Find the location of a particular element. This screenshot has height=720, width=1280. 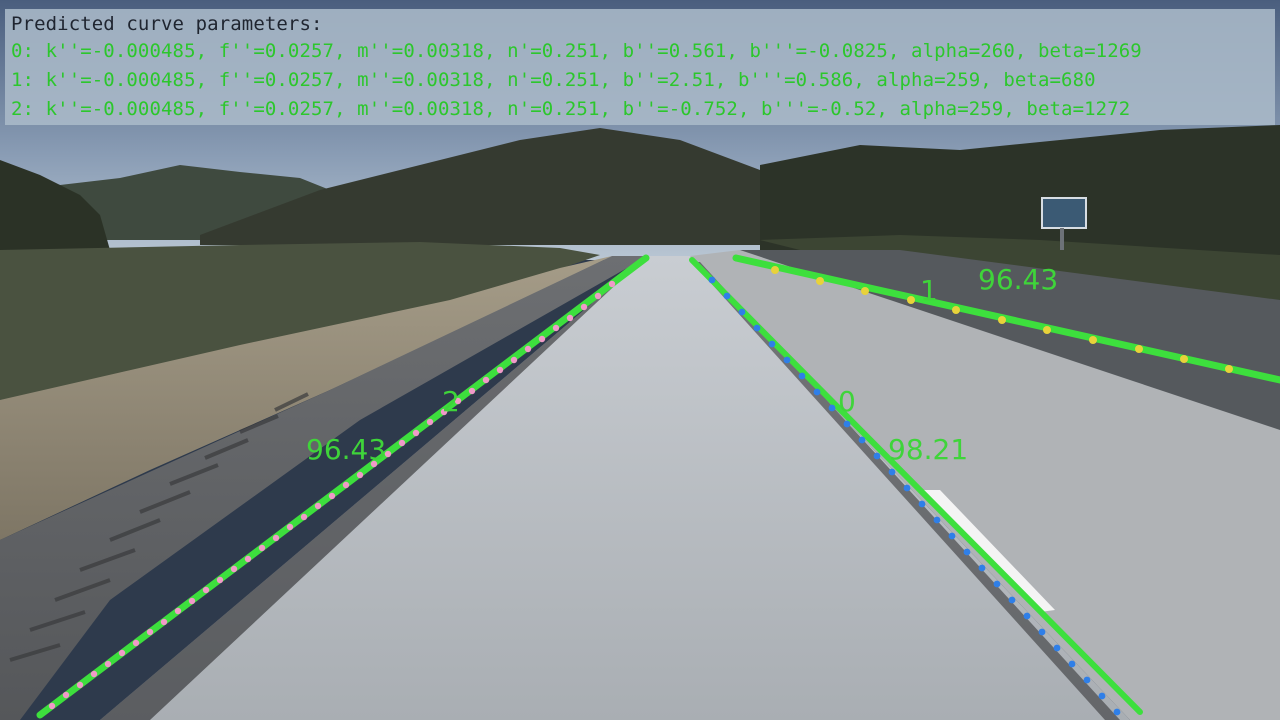

lane-0-score-label: 98.21 is located at coordinates (928, 449).